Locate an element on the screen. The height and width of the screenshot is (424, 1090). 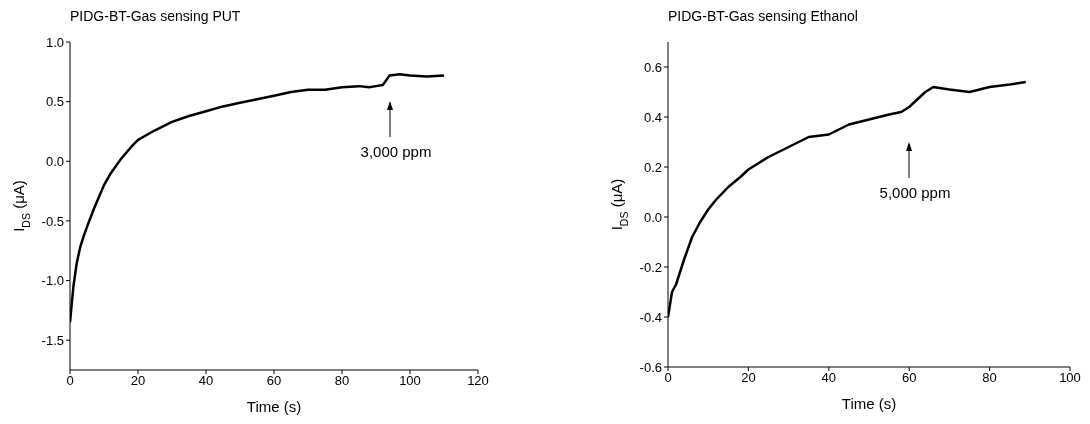
annotation: 5,000 ppm is located at coordinates (915, 192).